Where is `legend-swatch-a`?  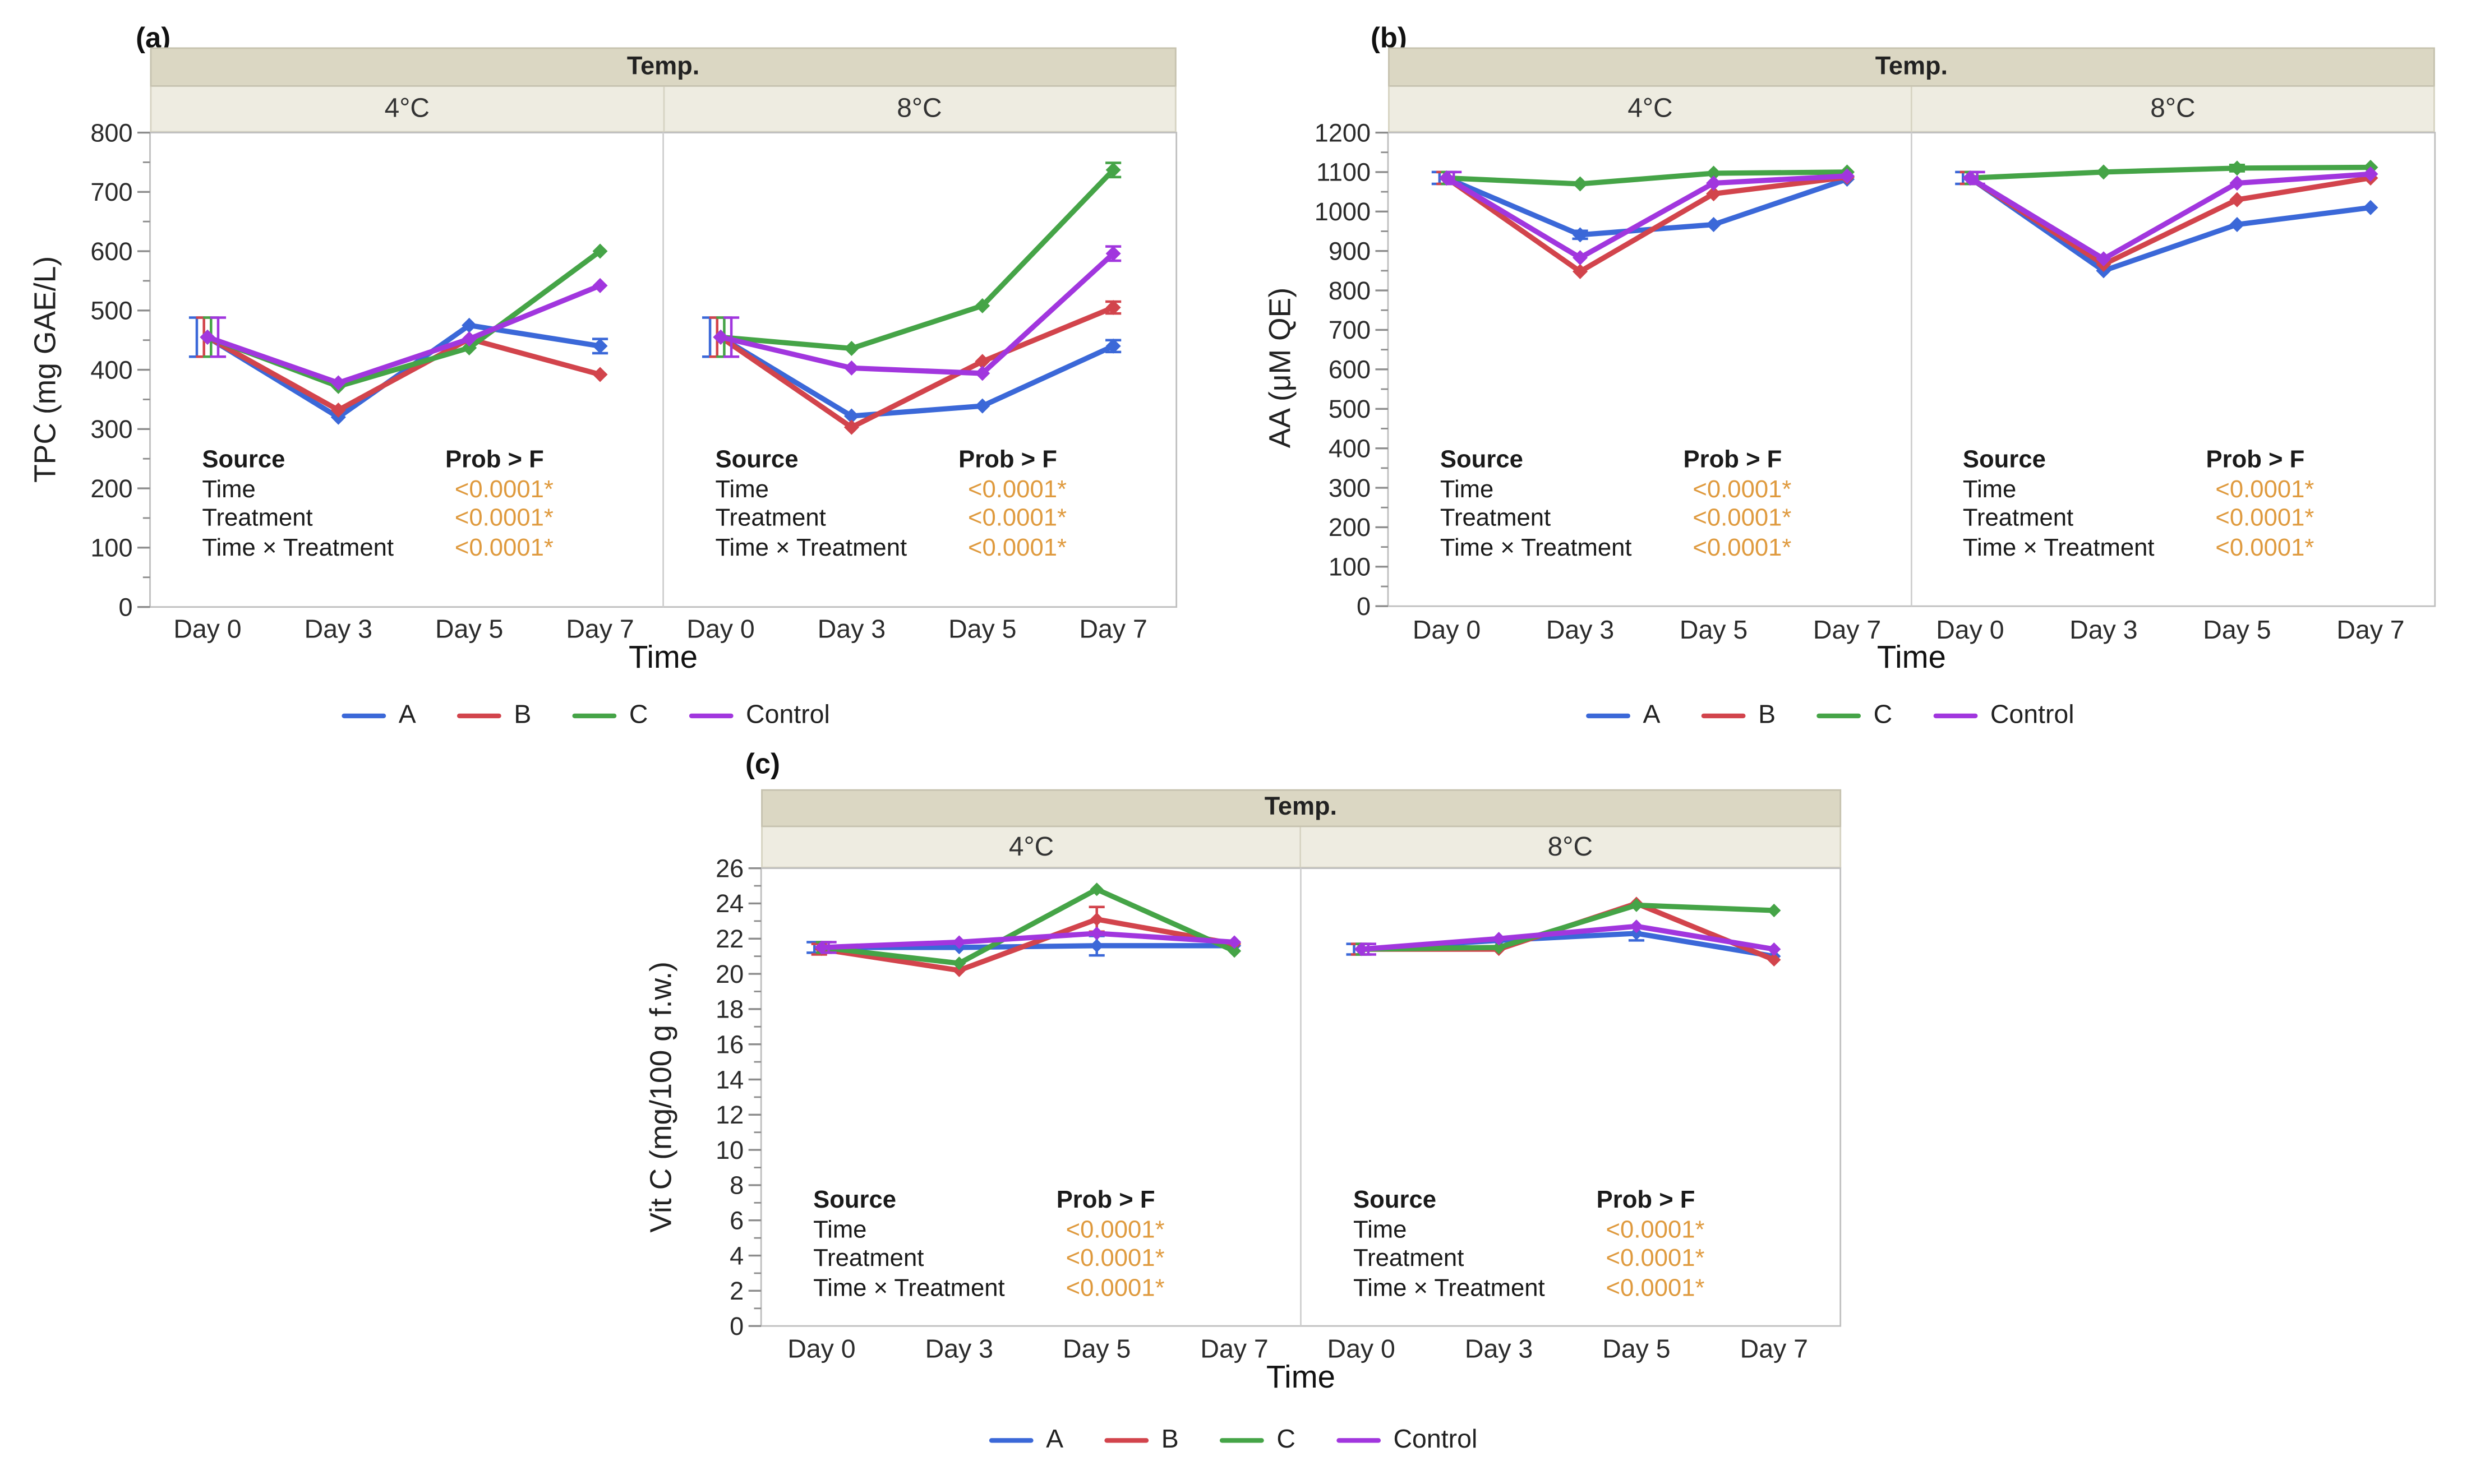
legend-swatch-a is located at coordinates (1608, 716).